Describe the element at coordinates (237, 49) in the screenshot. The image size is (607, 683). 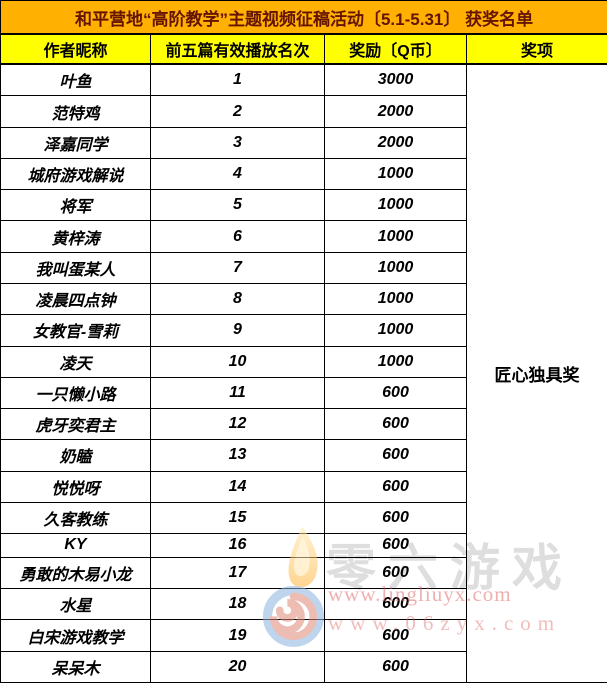
I see `column-header-rank: 前五篇有效播放名次` at that location.